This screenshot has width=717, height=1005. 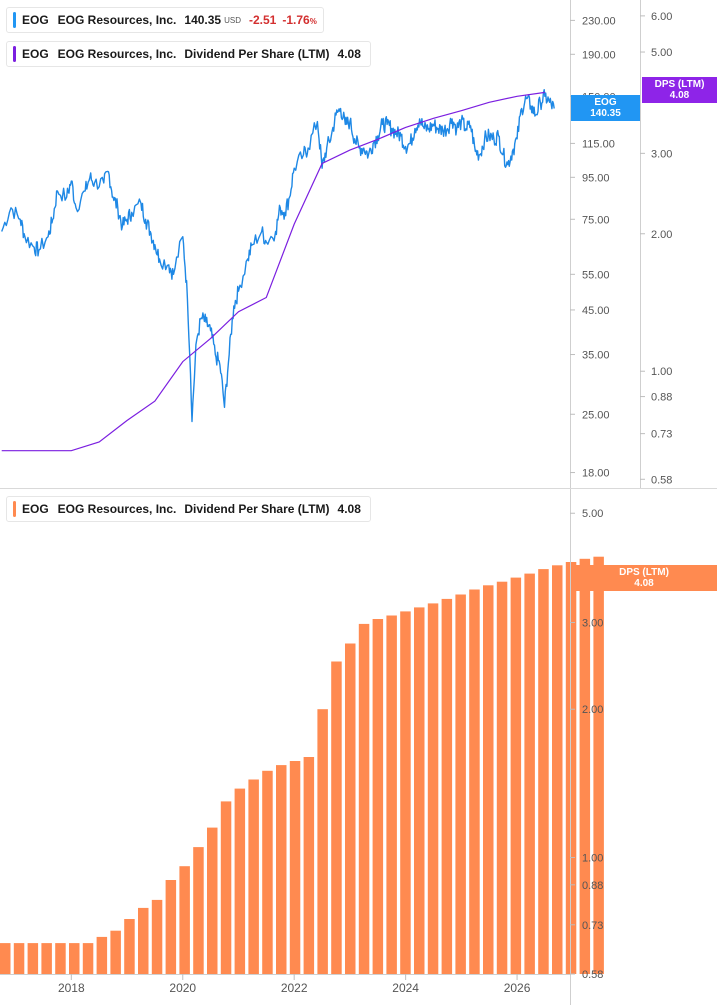 What do you see at coordinates (358, 488) in the screenshot?
I see `pane-separator` at bounding box center [358, 488].